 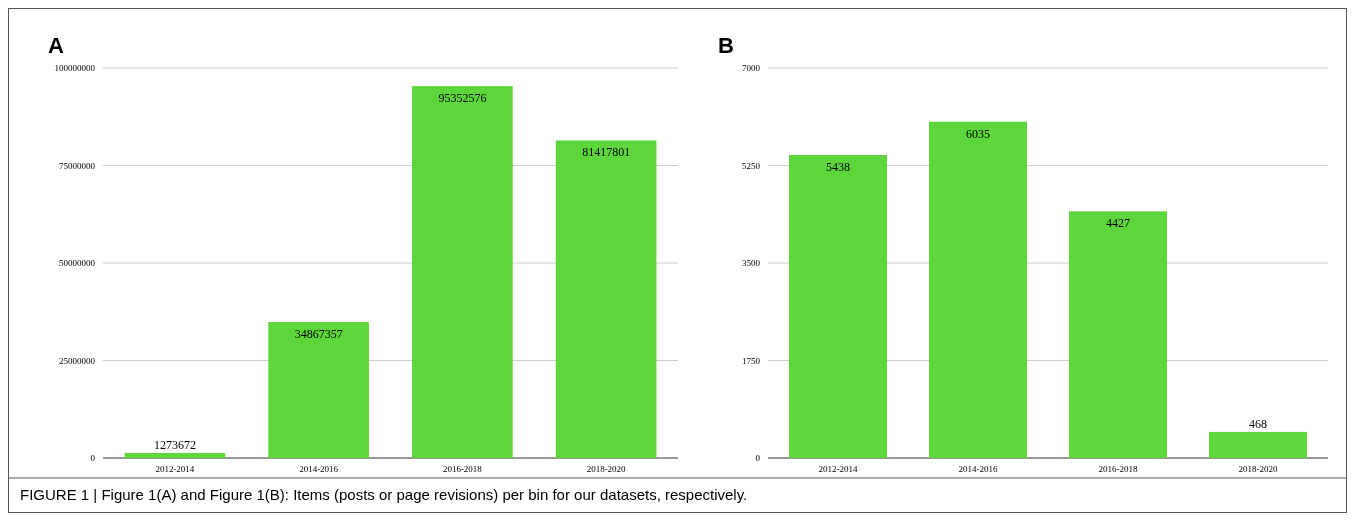 I want to click on caption: FIGURE 1 | Figure 1(A) and Figure 1(B): Items (posts or page revisions) per bin for our datasets, respectively., so click(x=384, y=494).